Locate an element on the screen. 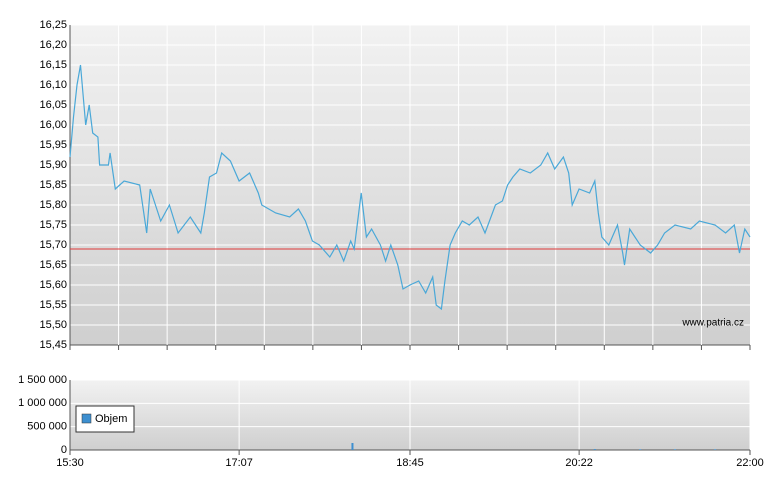  y-tick-label: 15,60 is located at coordinates (53, 285).